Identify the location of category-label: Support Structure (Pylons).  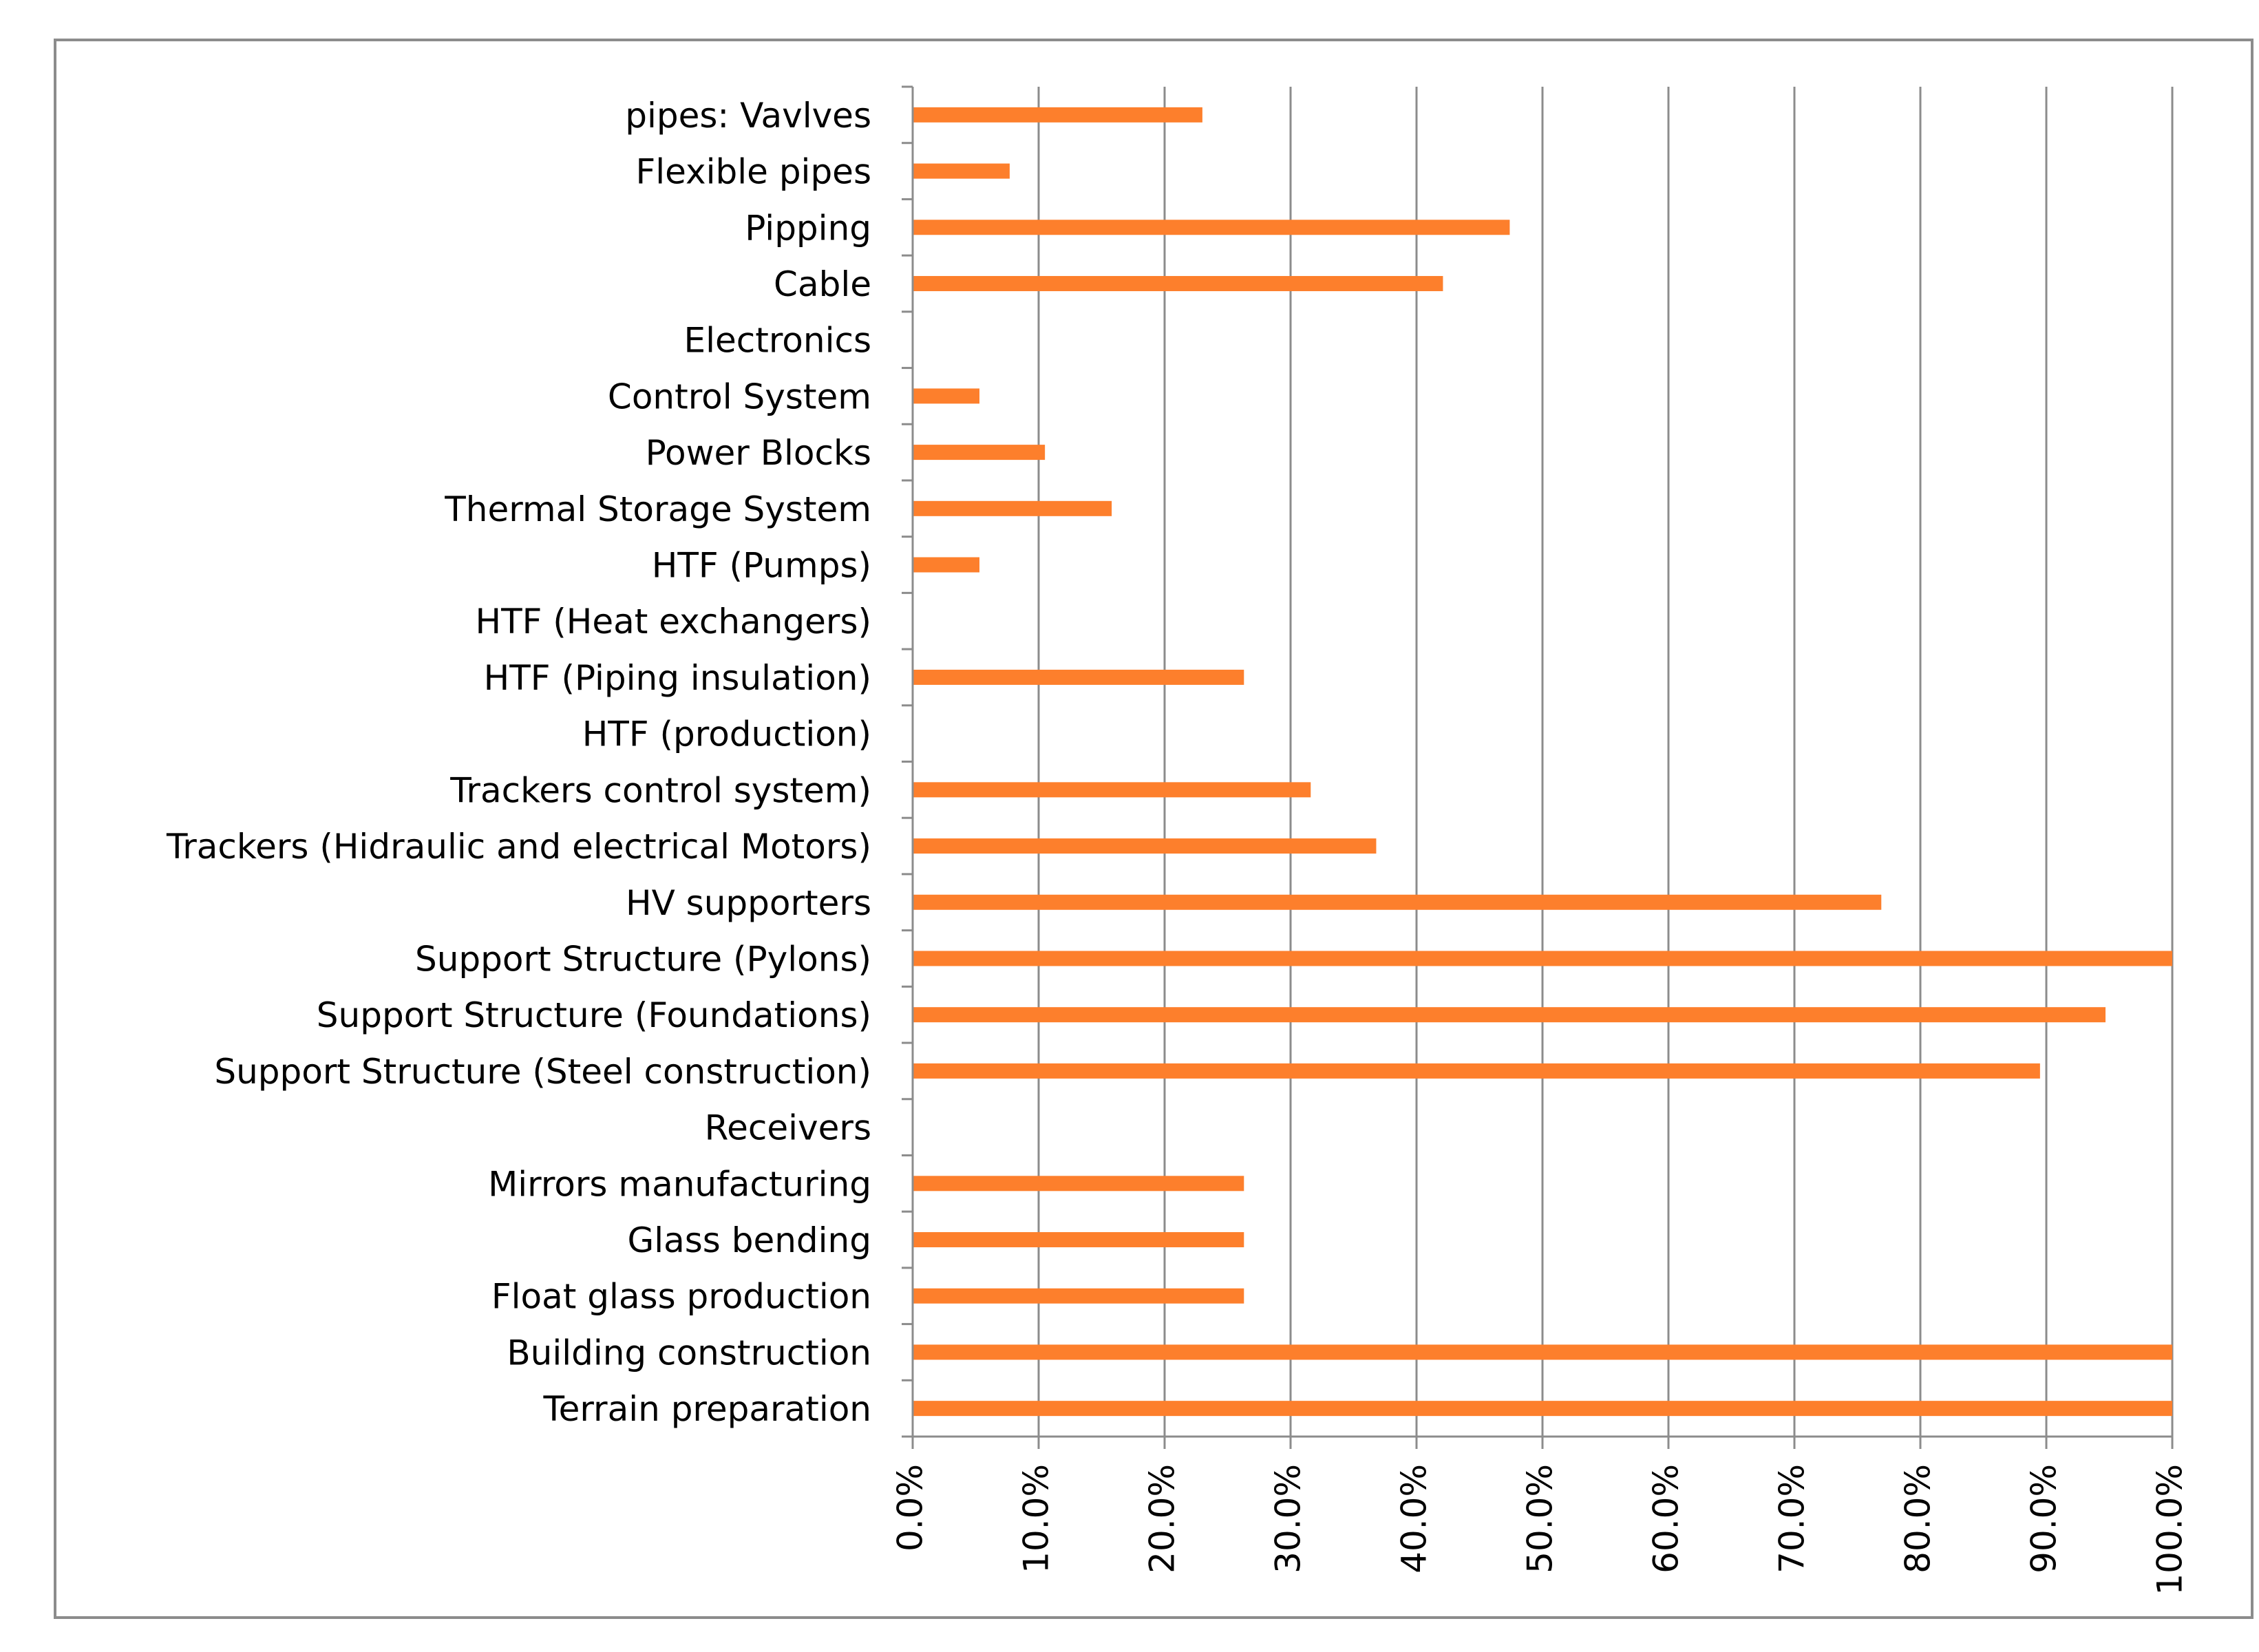
(643, 959).